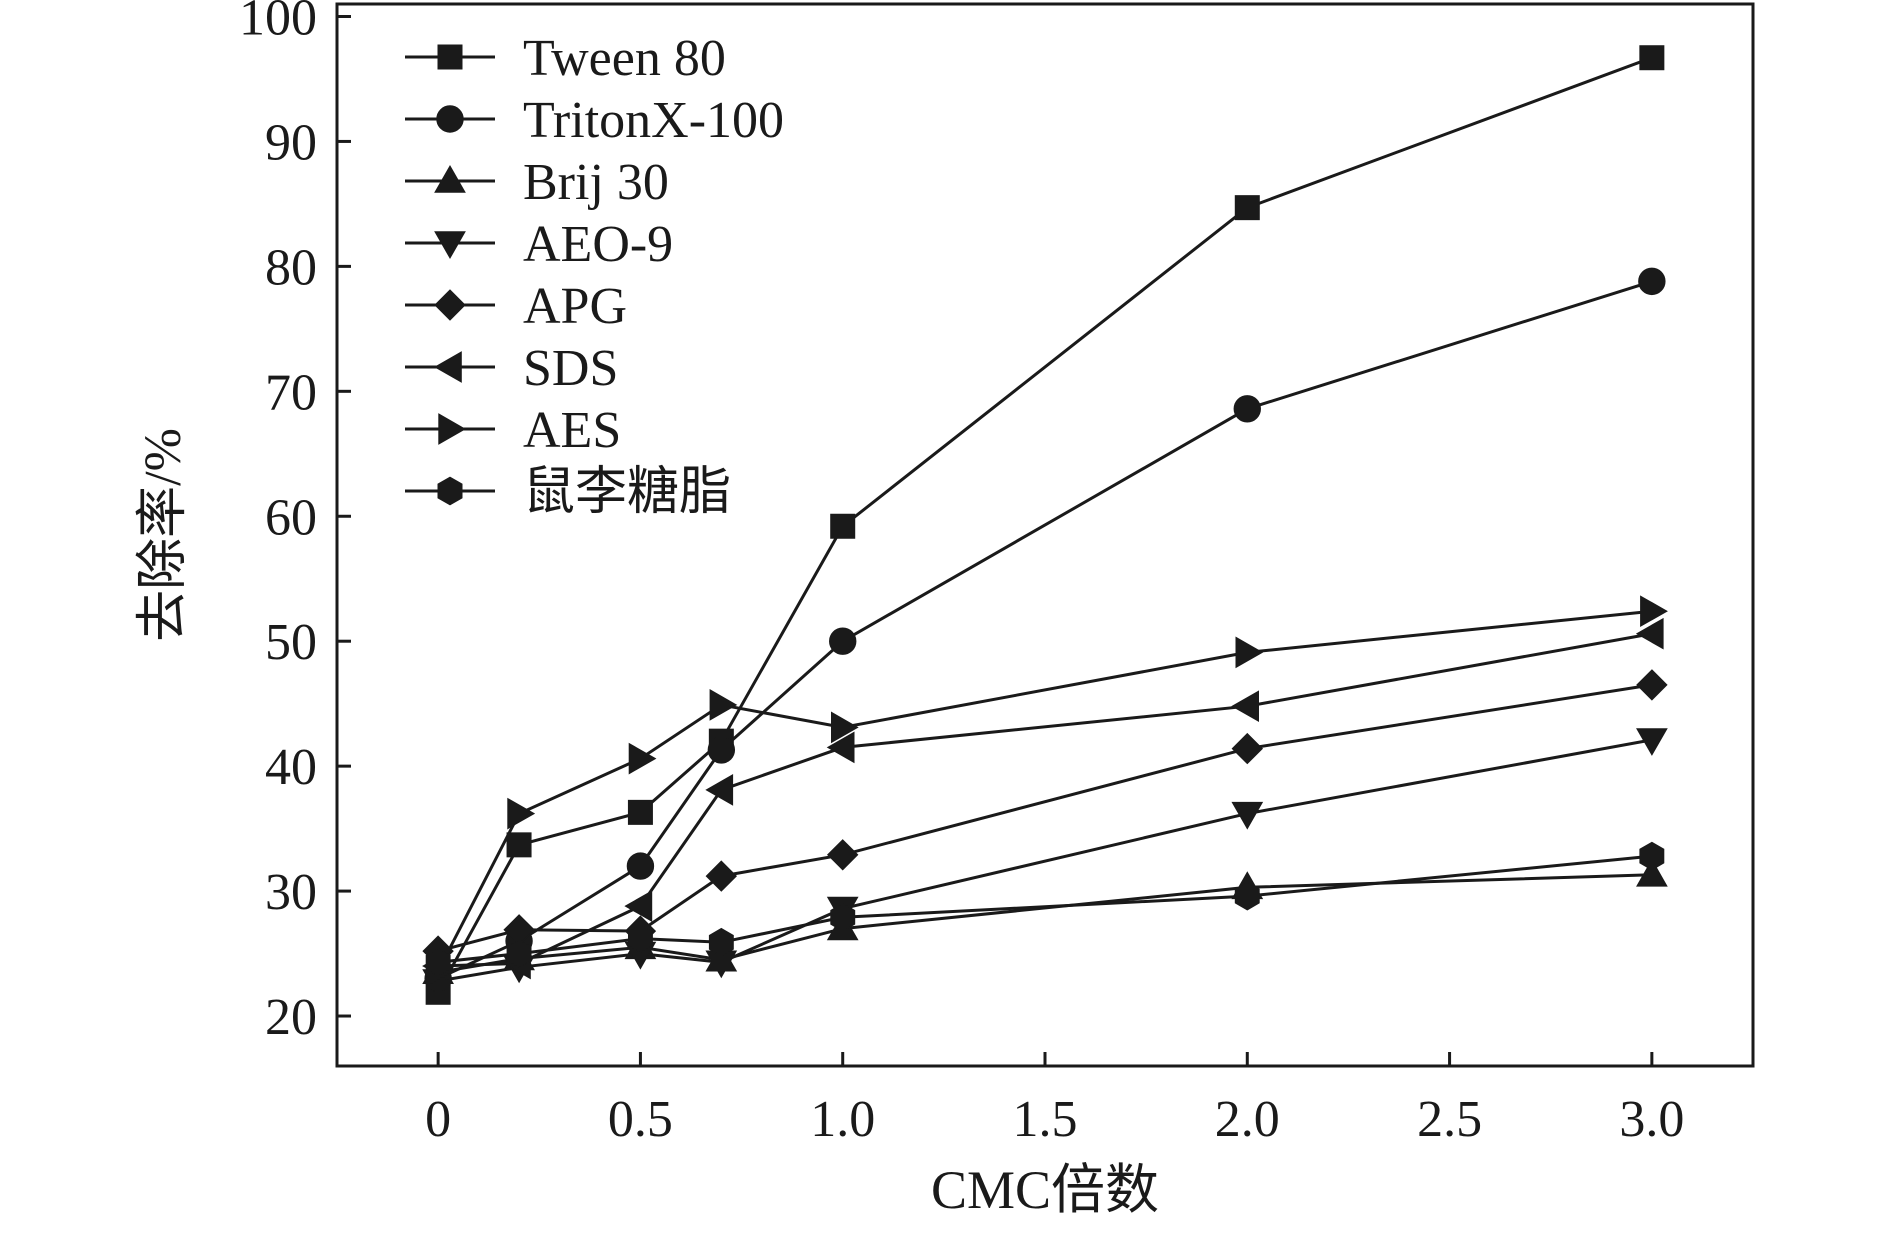  What do you see at coordinates (575, 306) in the screenshot?
I see `legend-label: APG` at bounding box center [575, 306].